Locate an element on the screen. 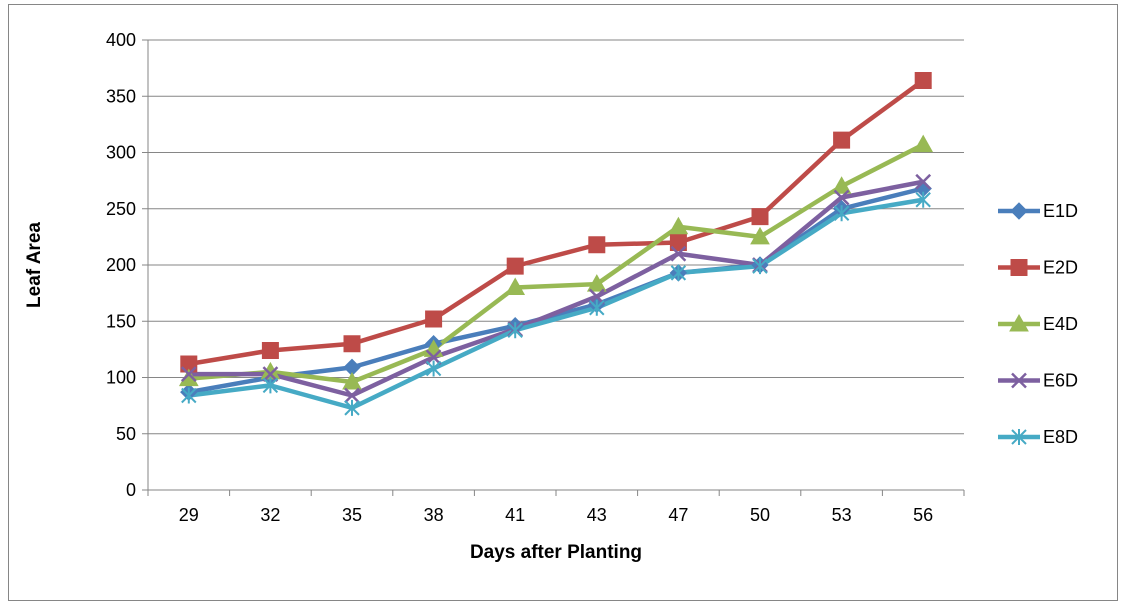 The height and width of the screenshot is (606, 1124). legend: E1D E2D E4D E6D E8D is located at coordinates (1038, 324).